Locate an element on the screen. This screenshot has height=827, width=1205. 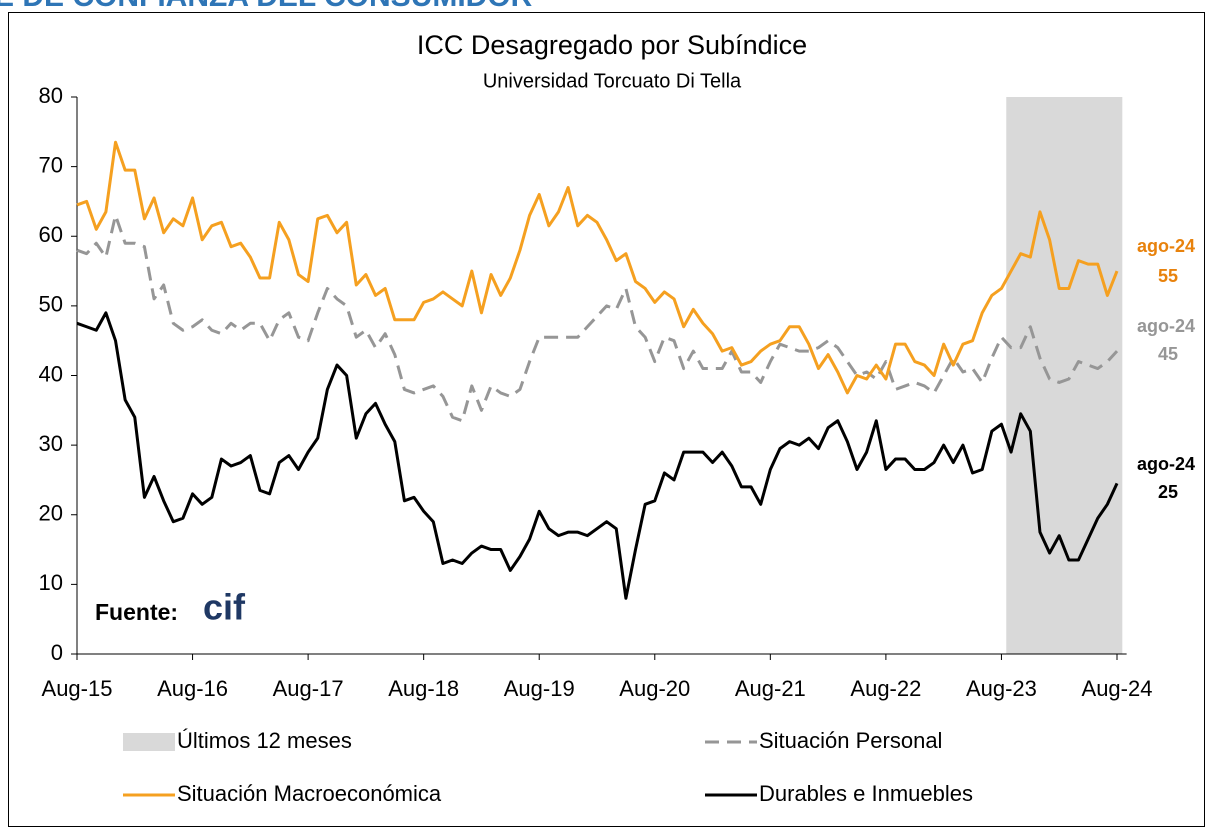
source-logo: cif is located at coordinates (224, 607).